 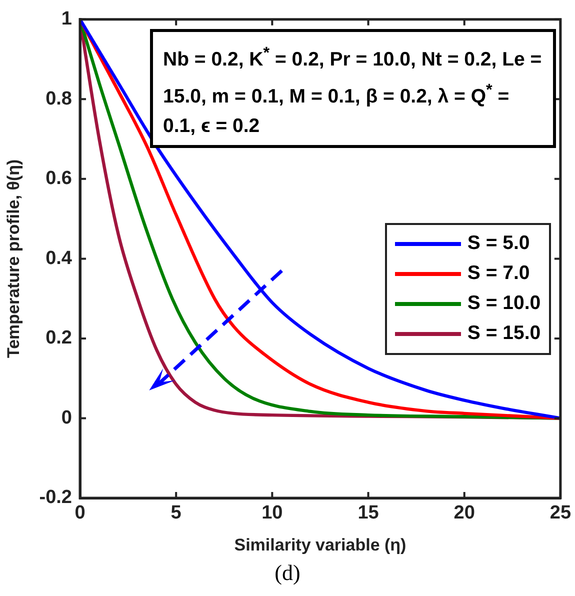 What do you see at coordinates (498, 274) in the screenshot?
I see `legend-label: S = 7.0` at bounding box center [498, 274].